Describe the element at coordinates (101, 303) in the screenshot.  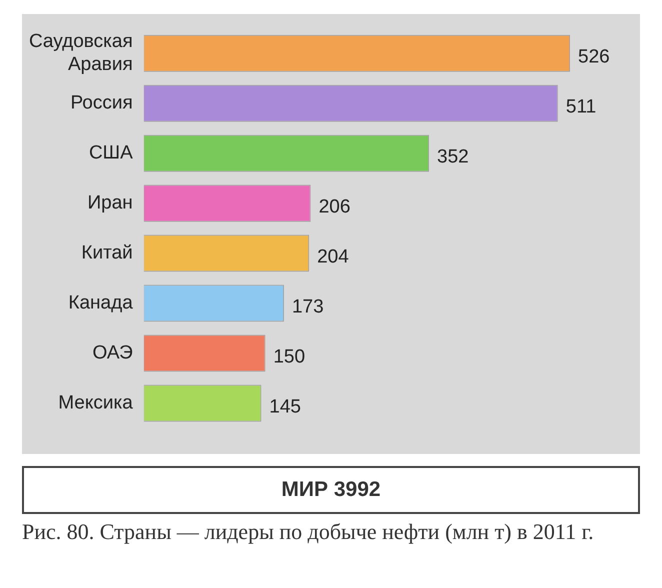
I see `y-tick-label: Канада` at that location.